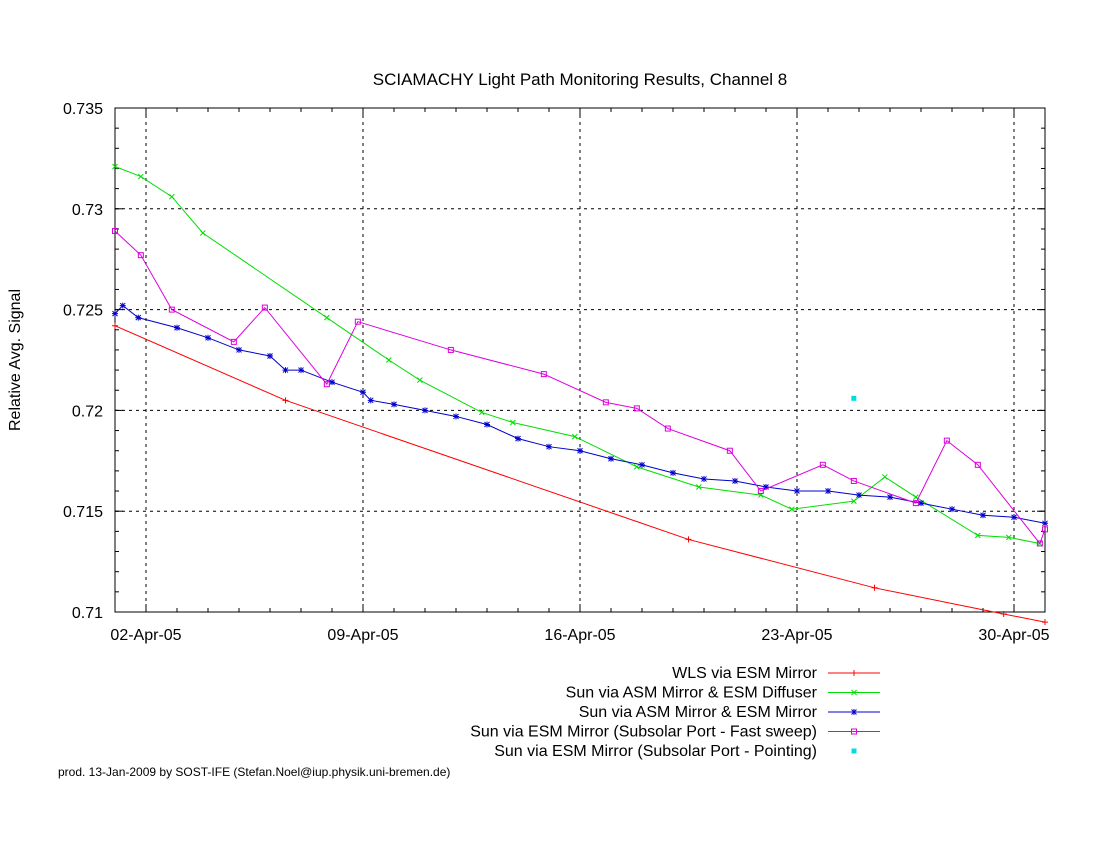 This screenshot has width=1100, height=850. I want to click on y-tick-label: 0.715, so click(83, 512).